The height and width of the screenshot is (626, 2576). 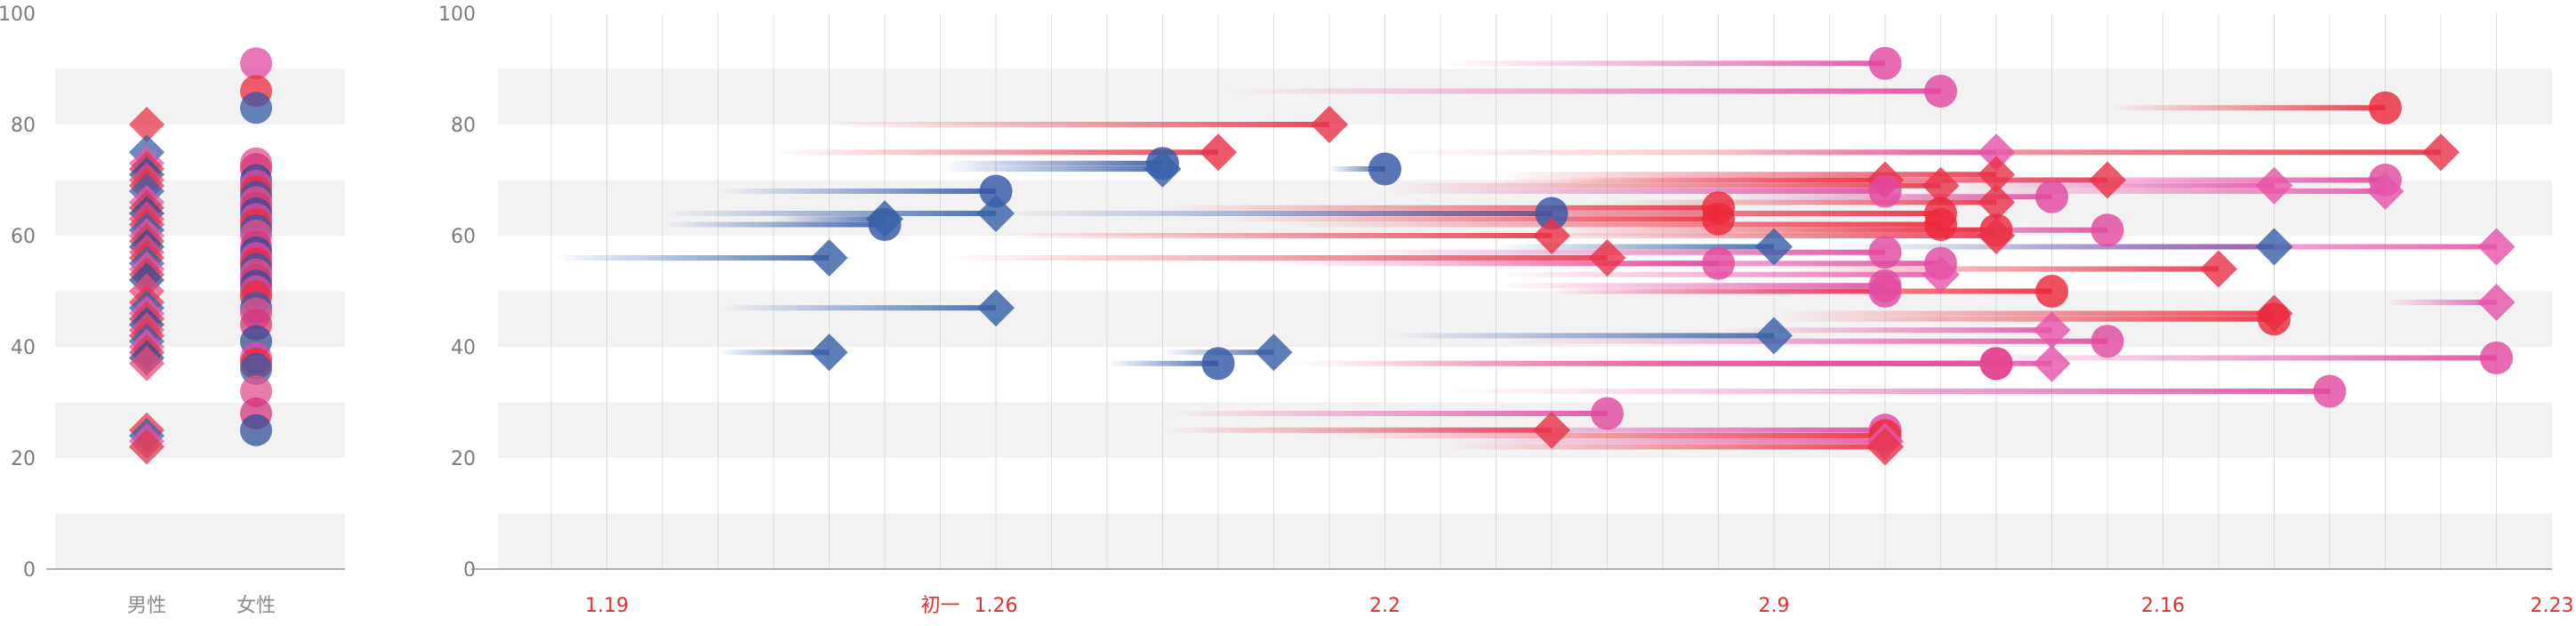 What do you see at coordinates (146, 606) in the screenshot?
I see `category-label: 男性` at bounding box center [146, 606].